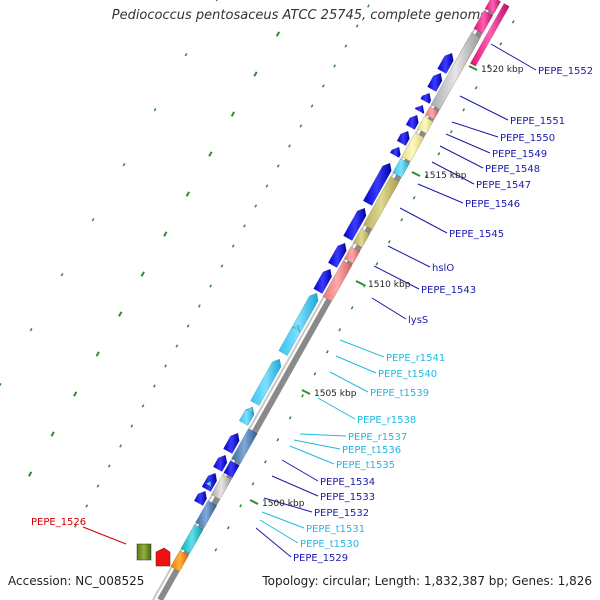 The image size is (600, 600). Describe the element at coordinates (347, 497) in the screenshot. I see `gene-label: PEPE_1533` at that location.